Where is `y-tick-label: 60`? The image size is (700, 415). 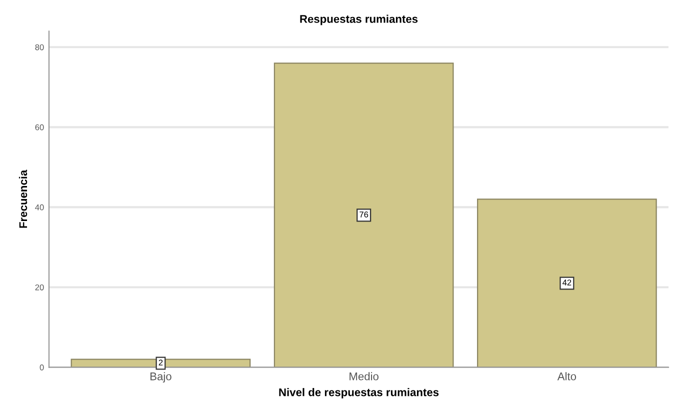
y-tick-label: 60 is located at coordinates (39, 127).